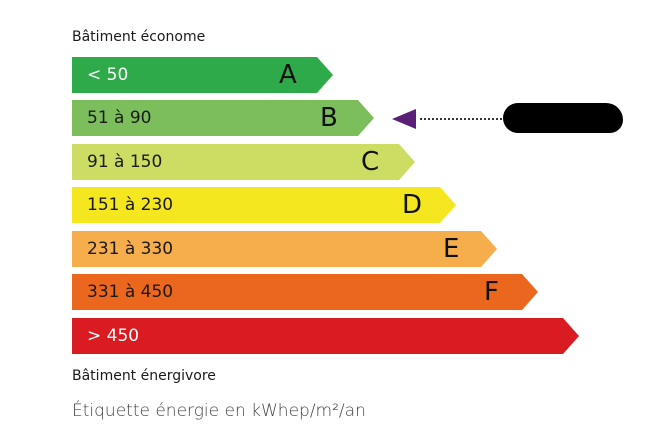 This screenshot has width=667, height=441. What do you see at coordinates (461, 119) in the screenshot?
I see `indicator-dotted-line` at bounding box center [461, 119].